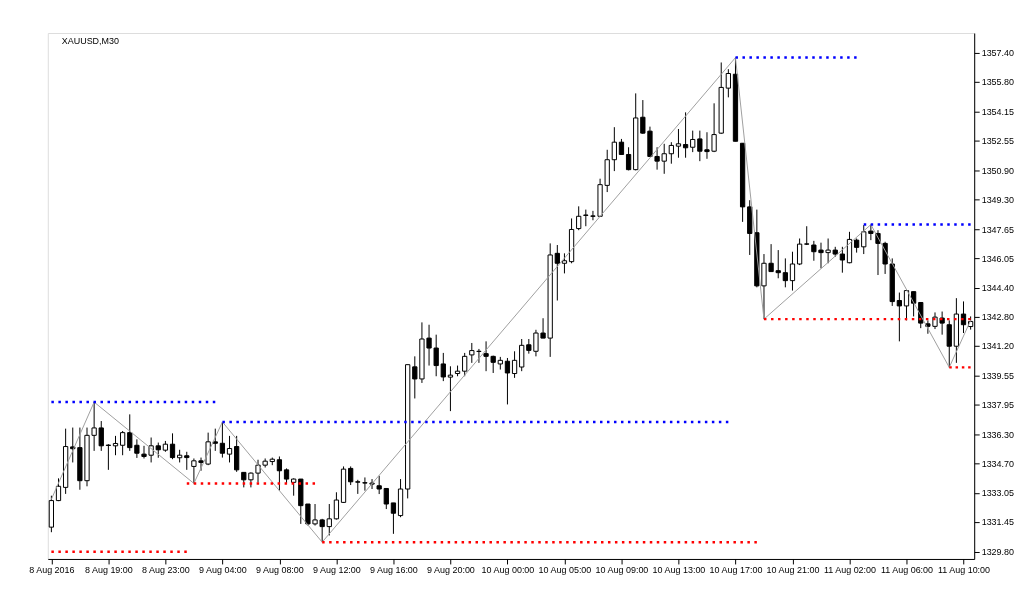 The image size is (1024, 604). What do you see at coordinates (998, 141) in the screenshot?
I see `y-tick-label: 1352.55` at bounding box center [998, 141].